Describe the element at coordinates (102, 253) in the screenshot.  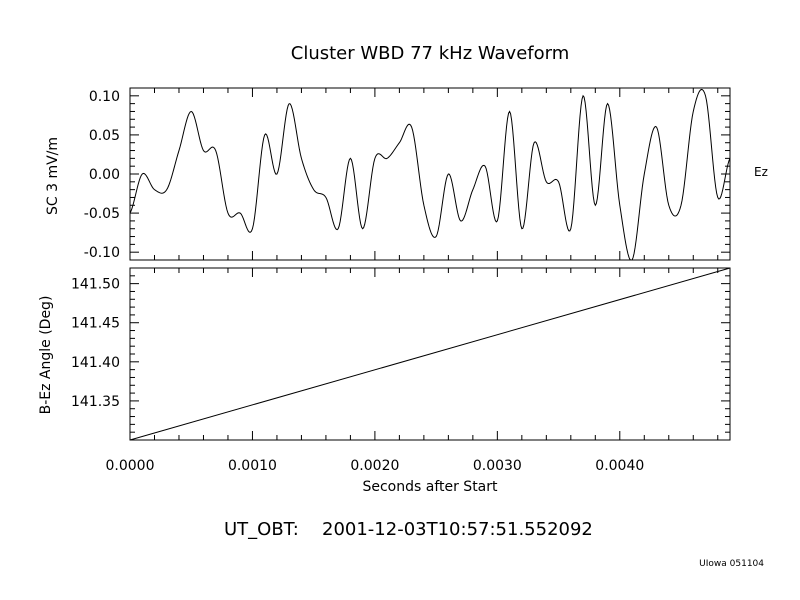
I see `y-tick-label: -0.10` at that location.